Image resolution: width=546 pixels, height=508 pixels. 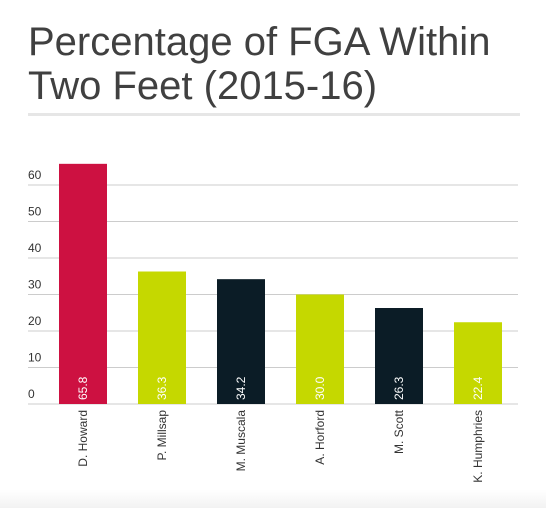 What do you see at coordinates (83, 388) in the screenshot?
I see `bar-value-label: 65.8` at bounding box center [83, 388].